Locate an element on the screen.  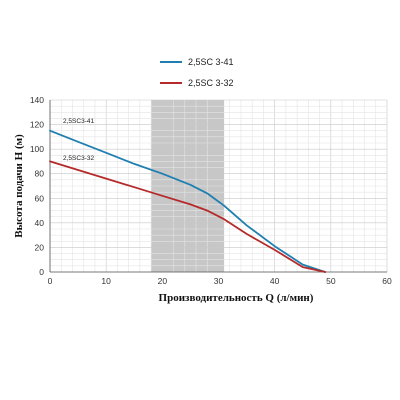
y-axis-title: Высота подачи H (м) is located at coordinates (19, 186).